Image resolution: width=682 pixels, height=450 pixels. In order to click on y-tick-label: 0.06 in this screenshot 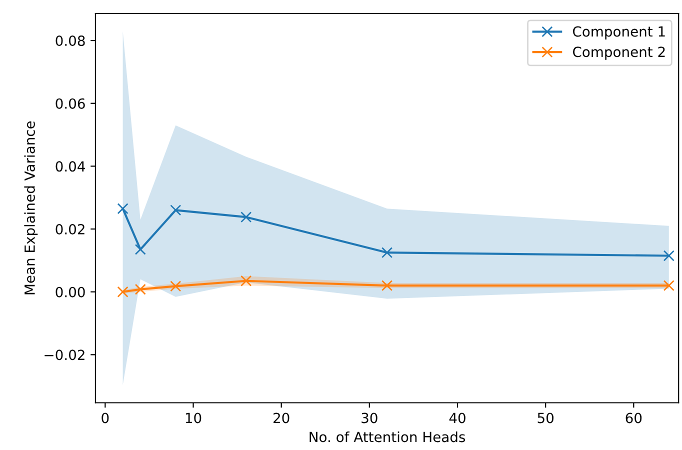, I will do `click(70, 103)`.